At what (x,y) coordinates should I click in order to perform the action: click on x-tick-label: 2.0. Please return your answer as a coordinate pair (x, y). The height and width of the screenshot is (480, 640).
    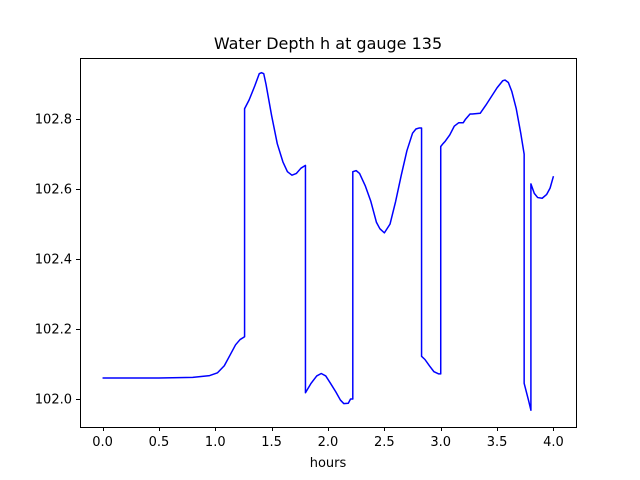
    Looking at the image, I should click on (328, 442).